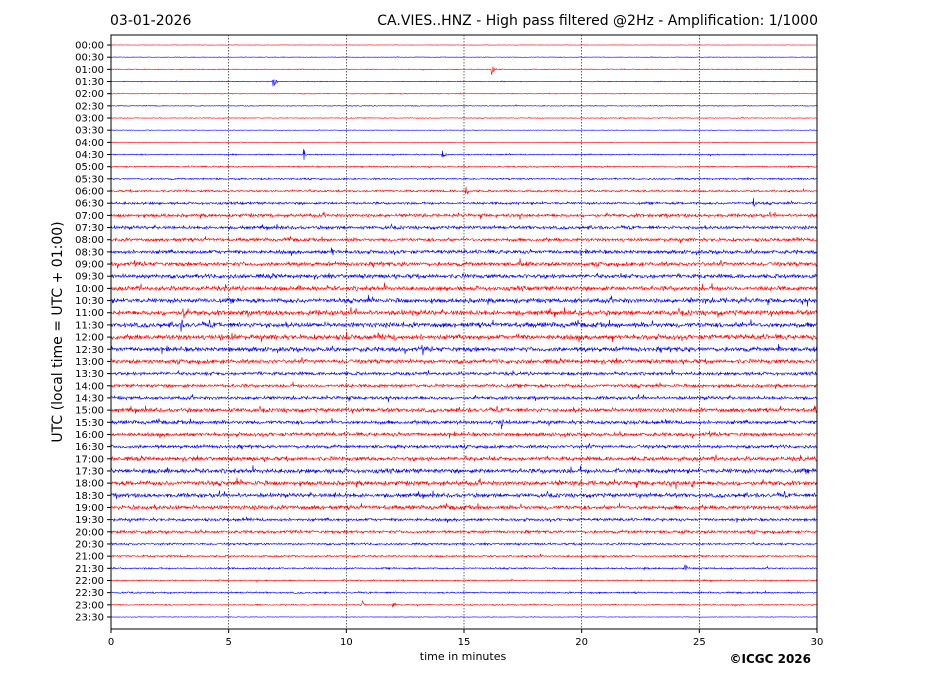  Describe the element at coordinates (89, 143) in the screenshot. I see `y-tick-label: 04:00` at that location.